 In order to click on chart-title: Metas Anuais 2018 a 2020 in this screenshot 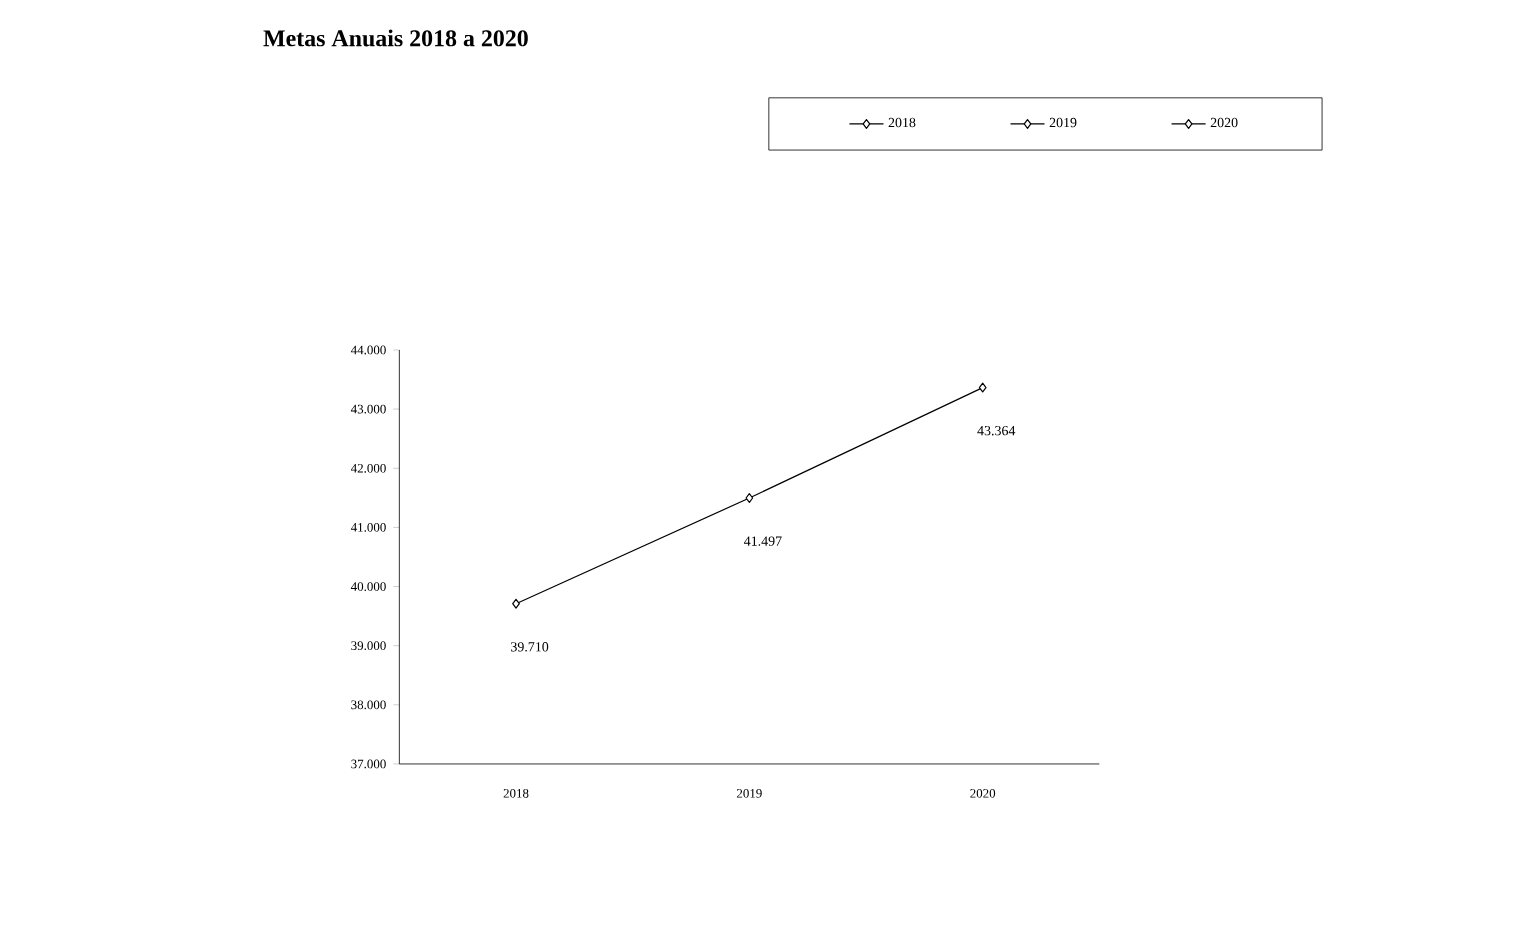, I will do `click(395, 38)`.